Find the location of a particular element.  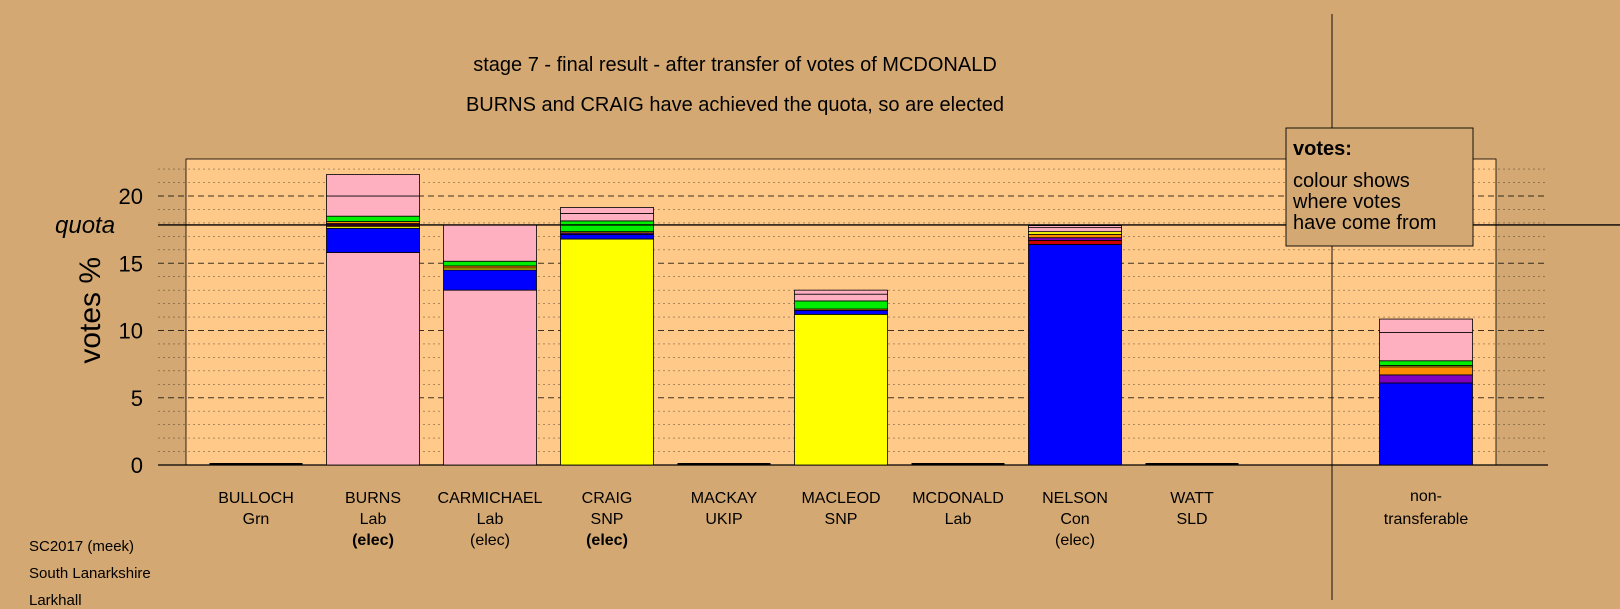

y-tick-label: 0 is located at coordinates (137, 465).